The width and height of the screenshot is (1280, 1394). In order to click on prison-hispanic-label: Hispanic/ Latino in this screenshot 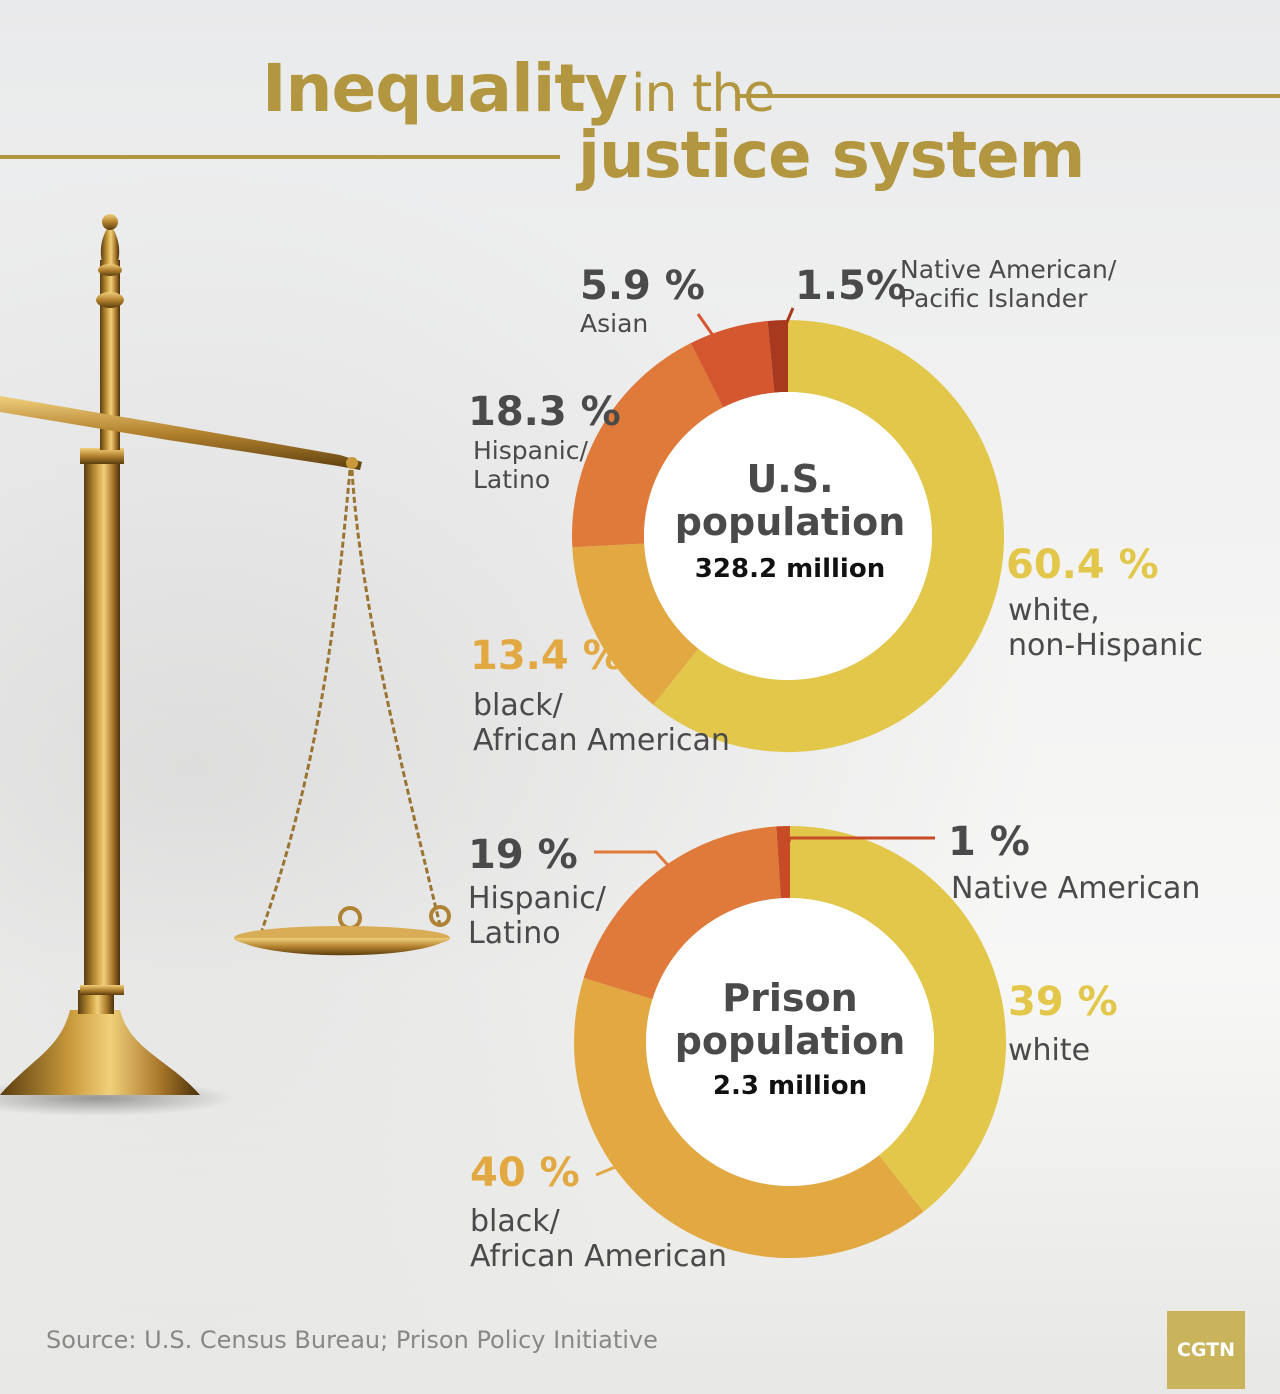, I will do `click(537, 916)`.